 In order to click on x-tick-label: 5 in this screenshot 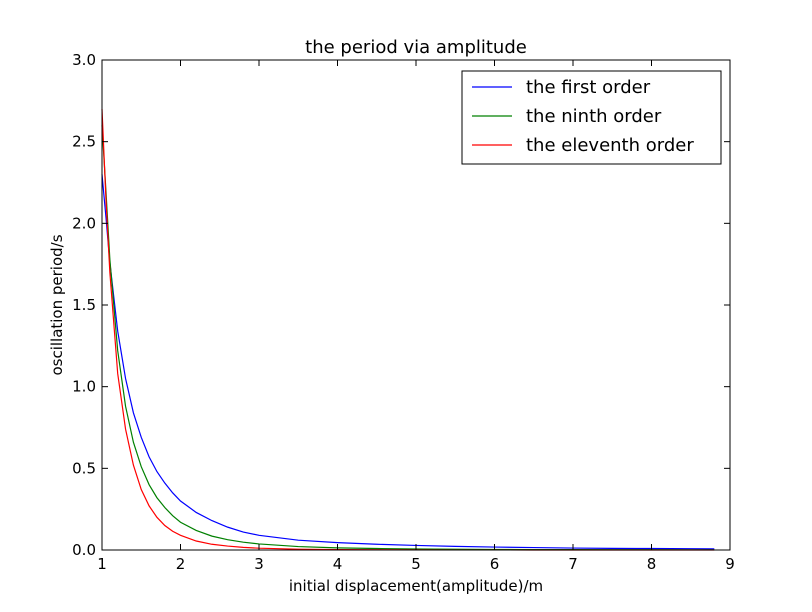, I will do `click(416, 564)`.